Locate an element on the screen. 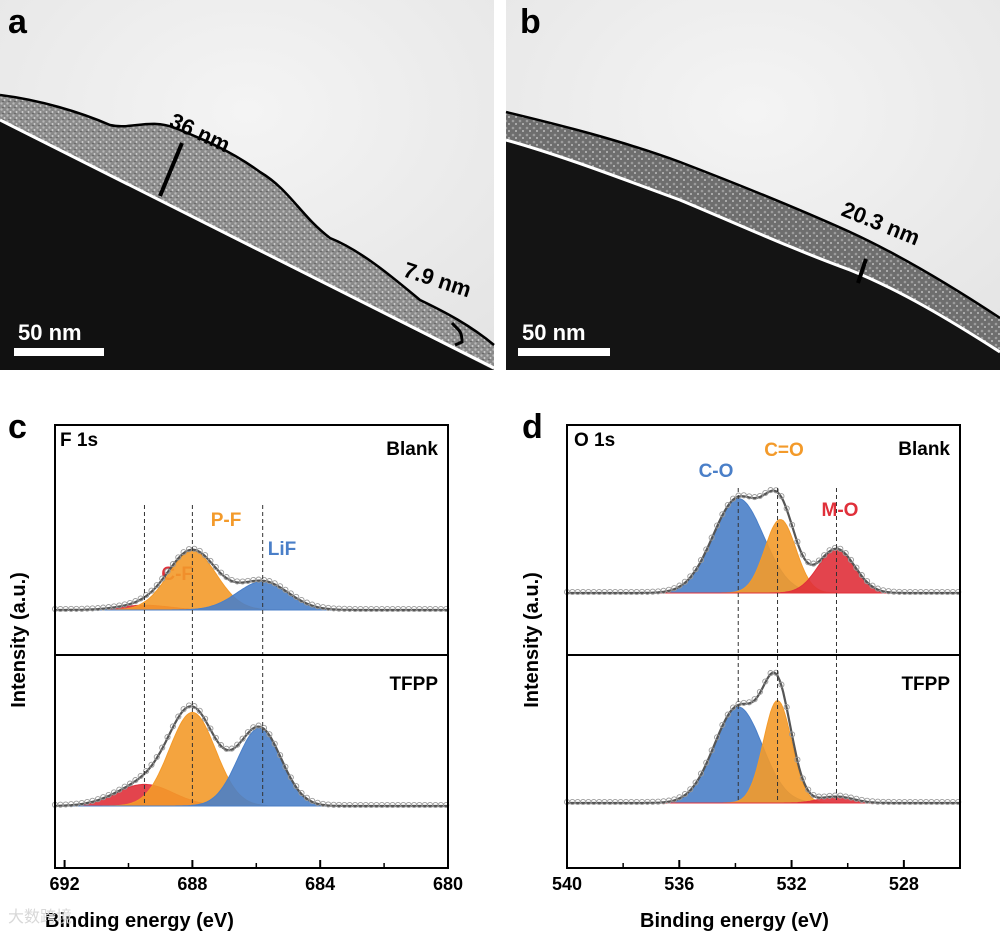 Image resolution: width=1000 pixels, height=936 pixels. watermark: 大数跨境 is located at coordinates (40, 916).